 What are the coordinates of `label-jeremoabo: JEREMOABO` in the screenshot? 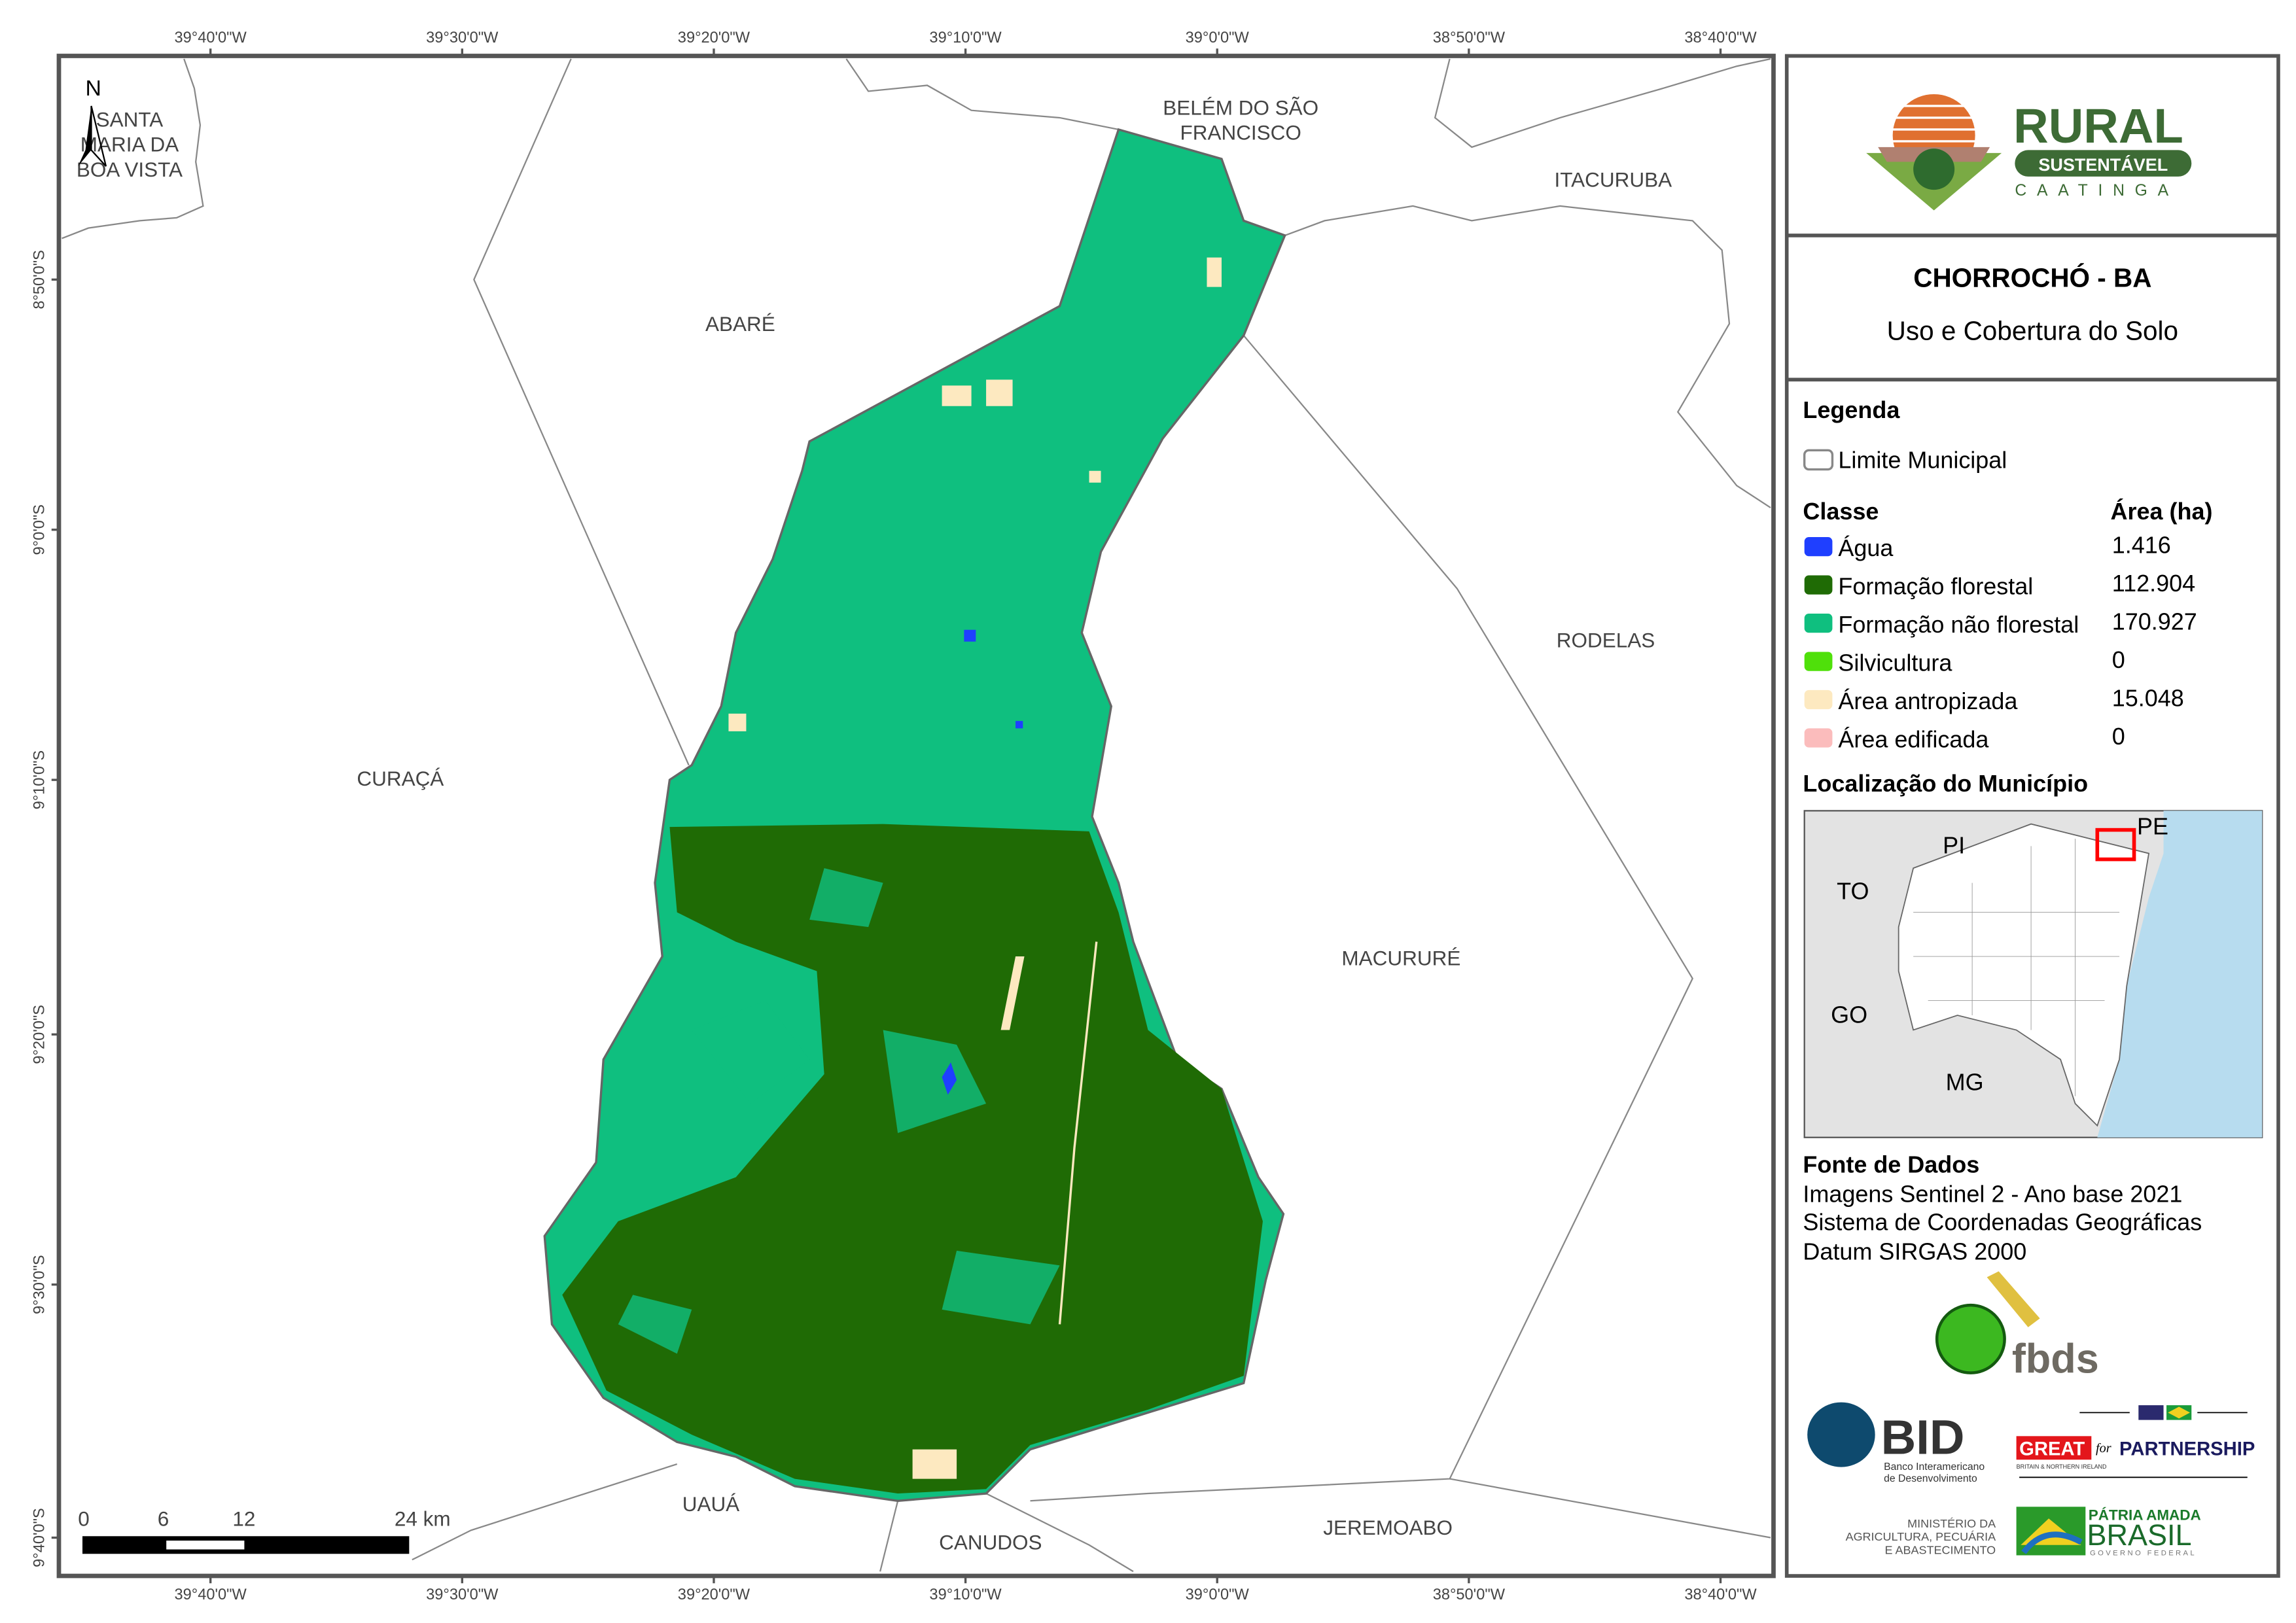 It's located at (1388, 1527).